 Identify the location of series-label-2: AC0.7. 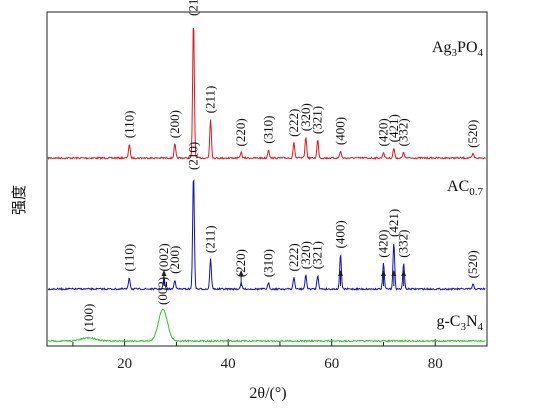
(465, 188).